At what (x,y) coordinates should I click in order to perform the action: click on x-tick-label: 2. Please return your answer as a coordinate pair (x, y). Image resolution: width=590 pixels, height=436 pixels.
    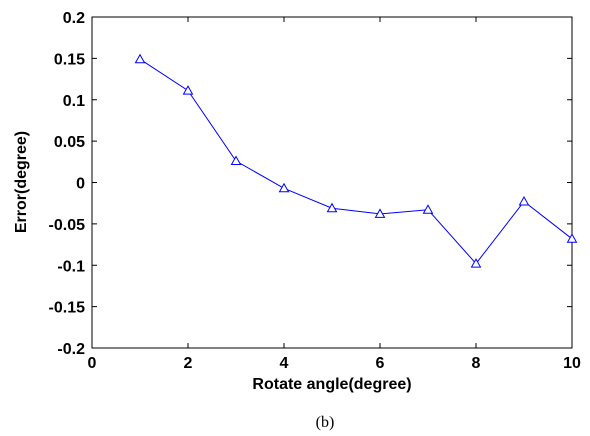
    Looking at the image, I should click on (188, 363).